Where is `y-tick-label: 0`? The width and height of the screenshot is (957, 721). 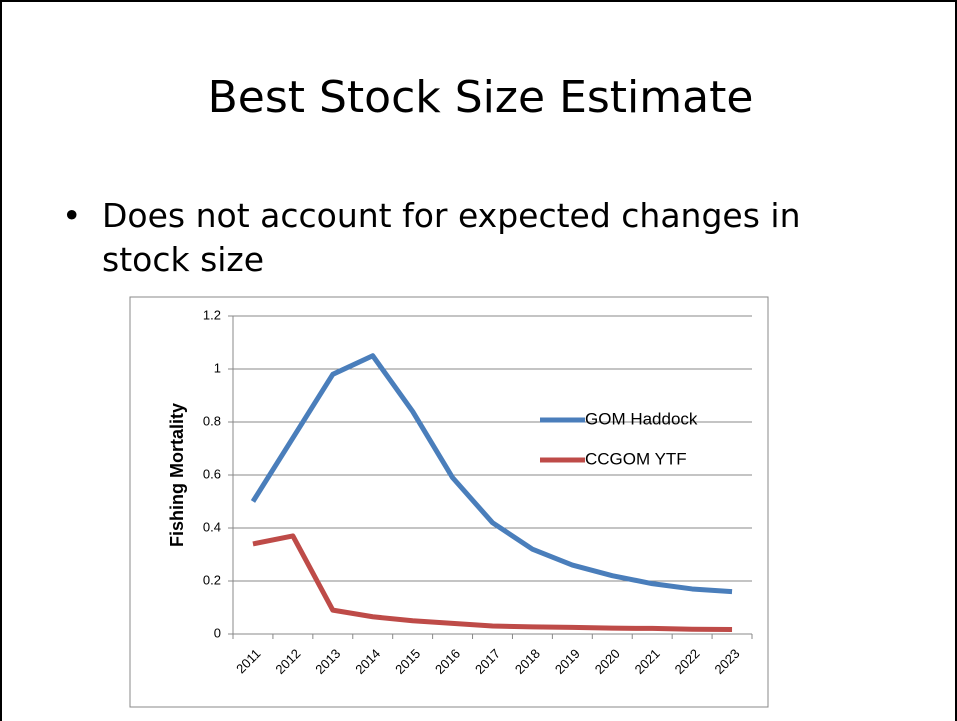 y-tick-label: 0 is located at coordinates (217, 632).